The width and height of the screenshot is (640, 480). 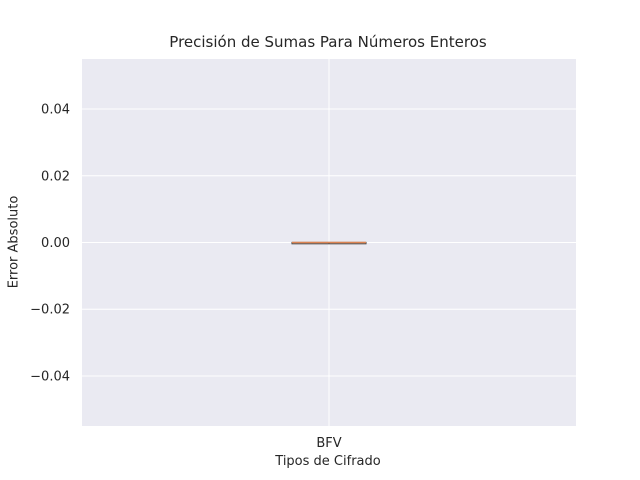 I want to click on y-tick-label: 0.02, so click(x=55, y=176).